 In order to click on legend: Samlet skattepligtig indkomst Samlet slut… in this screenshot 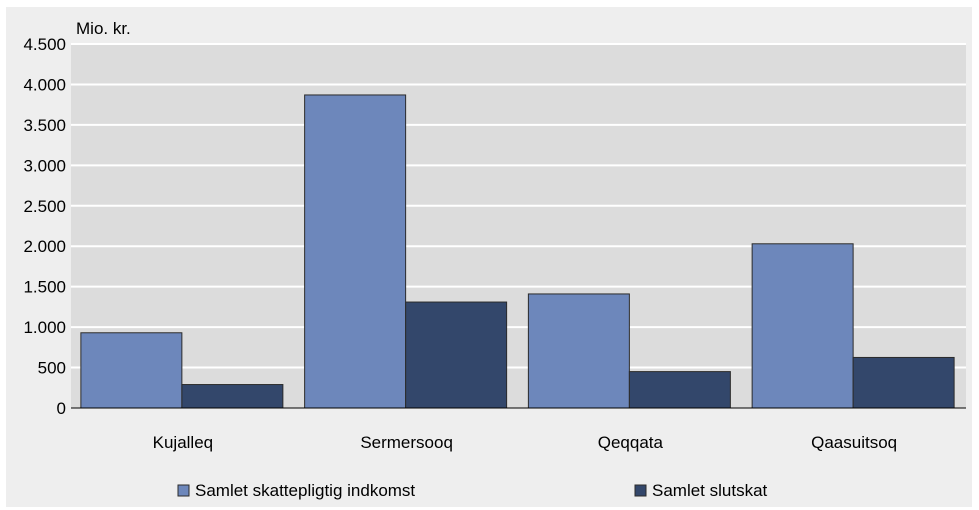, I will do `click(472, 490)`.